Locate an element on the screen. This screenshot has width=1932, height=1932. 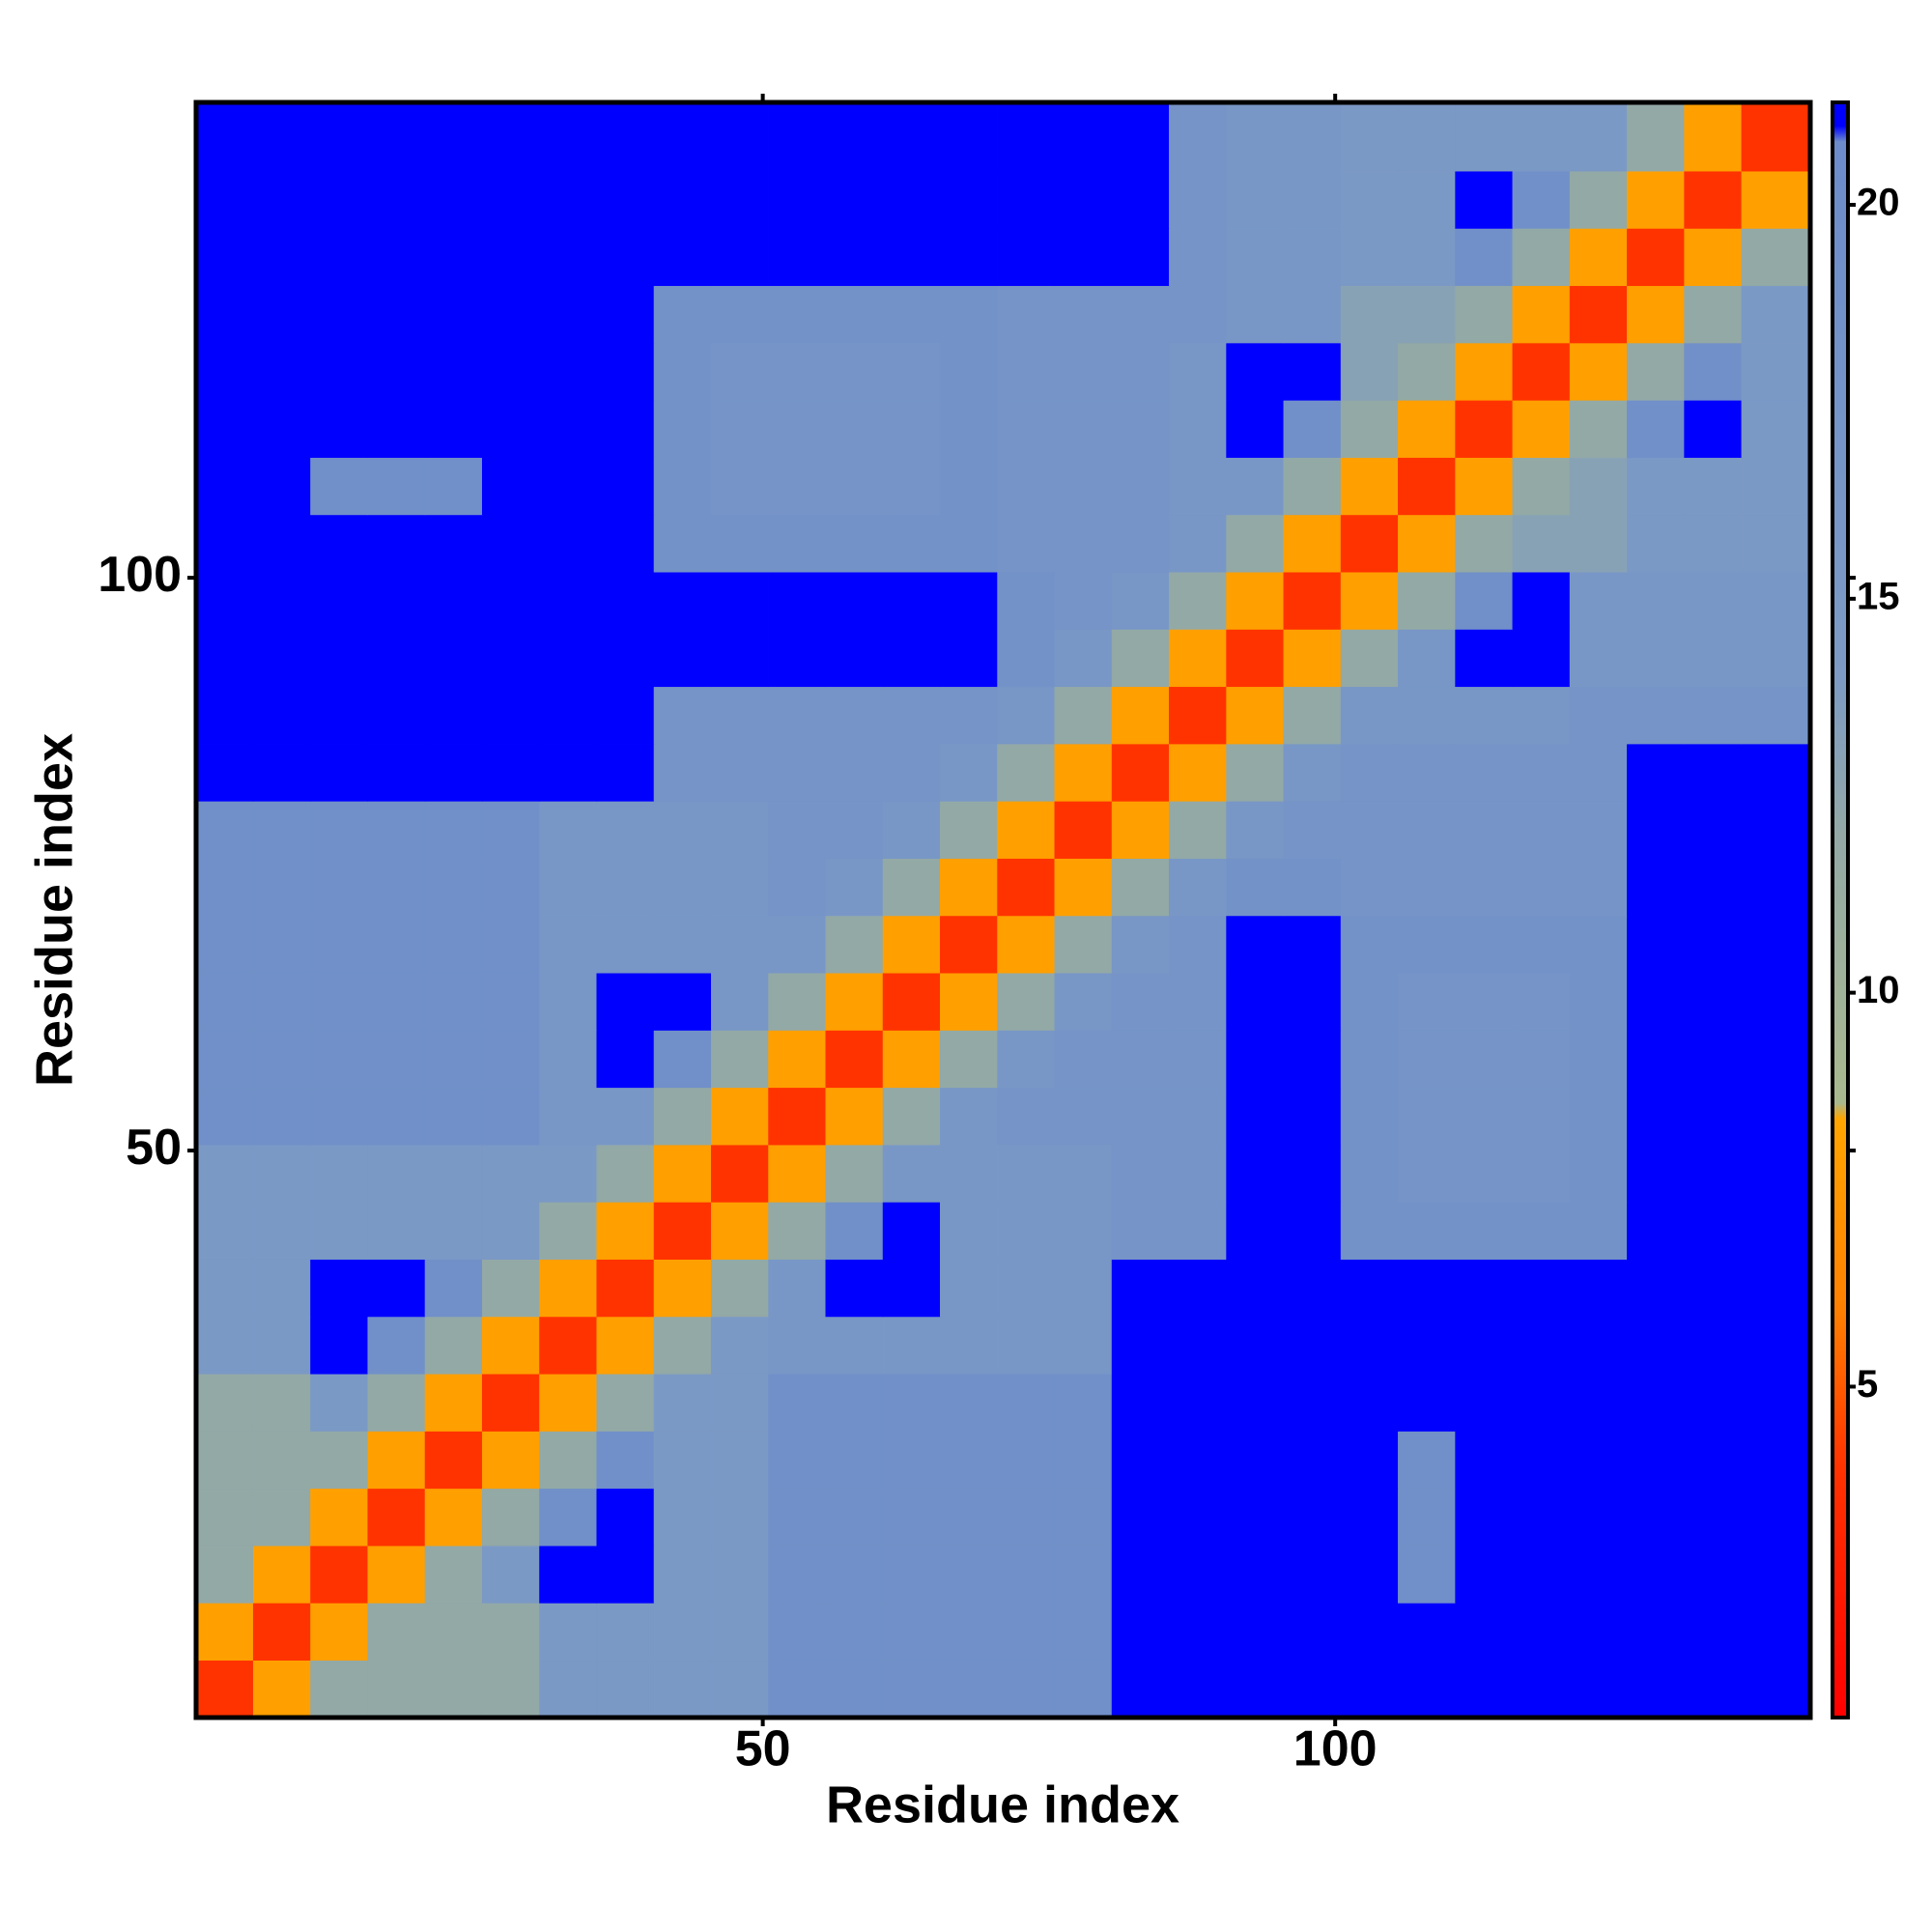
x-axis-title: Residue index is located at coordinates (1002, 1804).